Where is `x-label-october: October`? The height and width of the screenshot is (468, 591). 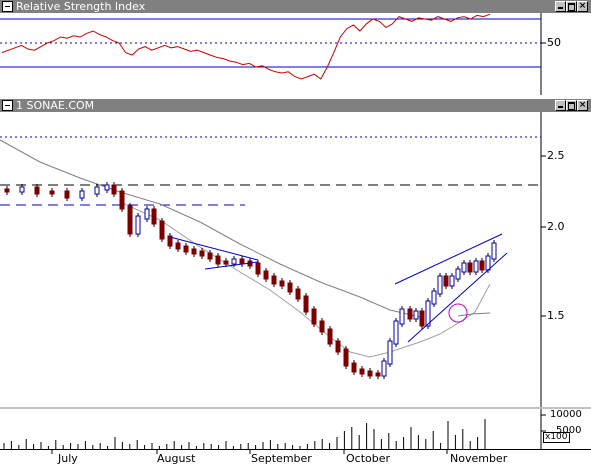 x-label-october: October is located at coordinates (368, 458).